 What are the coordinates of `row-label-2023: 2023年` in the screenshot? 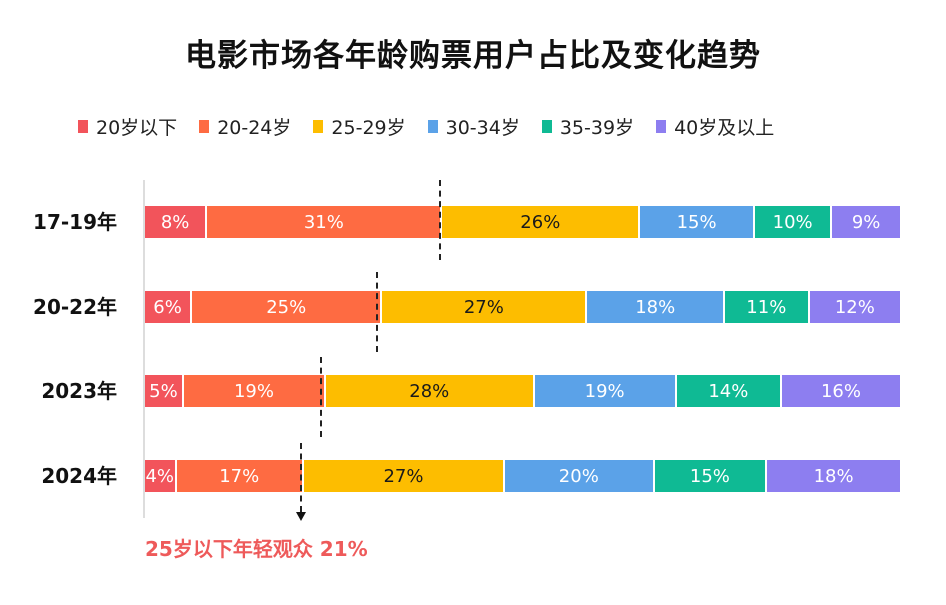 It's located at (79, 391).